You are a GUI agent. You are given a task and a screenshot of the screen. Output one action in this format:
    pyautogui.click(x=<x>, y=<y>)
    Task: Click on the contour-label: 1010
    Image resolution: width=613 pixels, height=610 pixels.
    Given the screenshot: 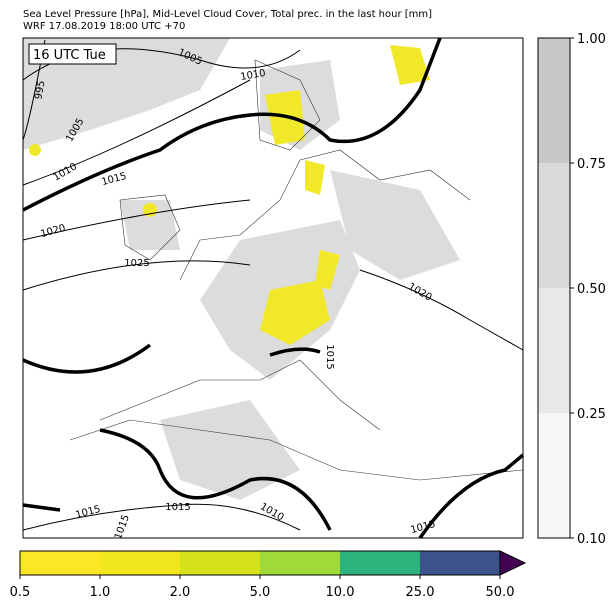 What is the action you would take?
    pyautogui.click(x=253, y=75)
    